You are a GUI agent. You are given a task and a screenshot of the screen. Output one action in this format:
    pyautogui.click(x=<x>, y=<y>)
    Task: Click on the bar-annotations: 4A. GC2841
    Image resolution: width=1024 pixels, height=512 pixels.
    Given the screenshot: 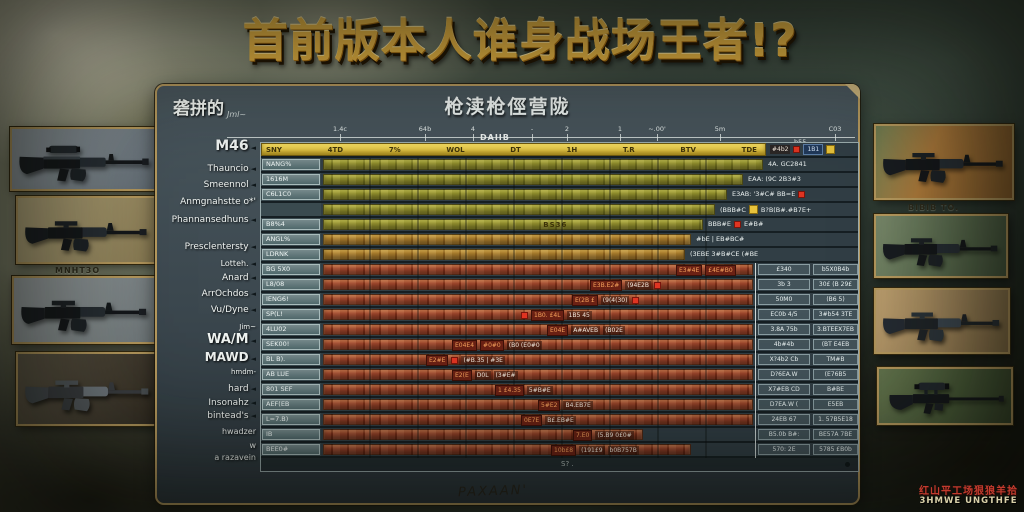 What is the action you would take?
    pyautogui.click(x=787, y=164)
    